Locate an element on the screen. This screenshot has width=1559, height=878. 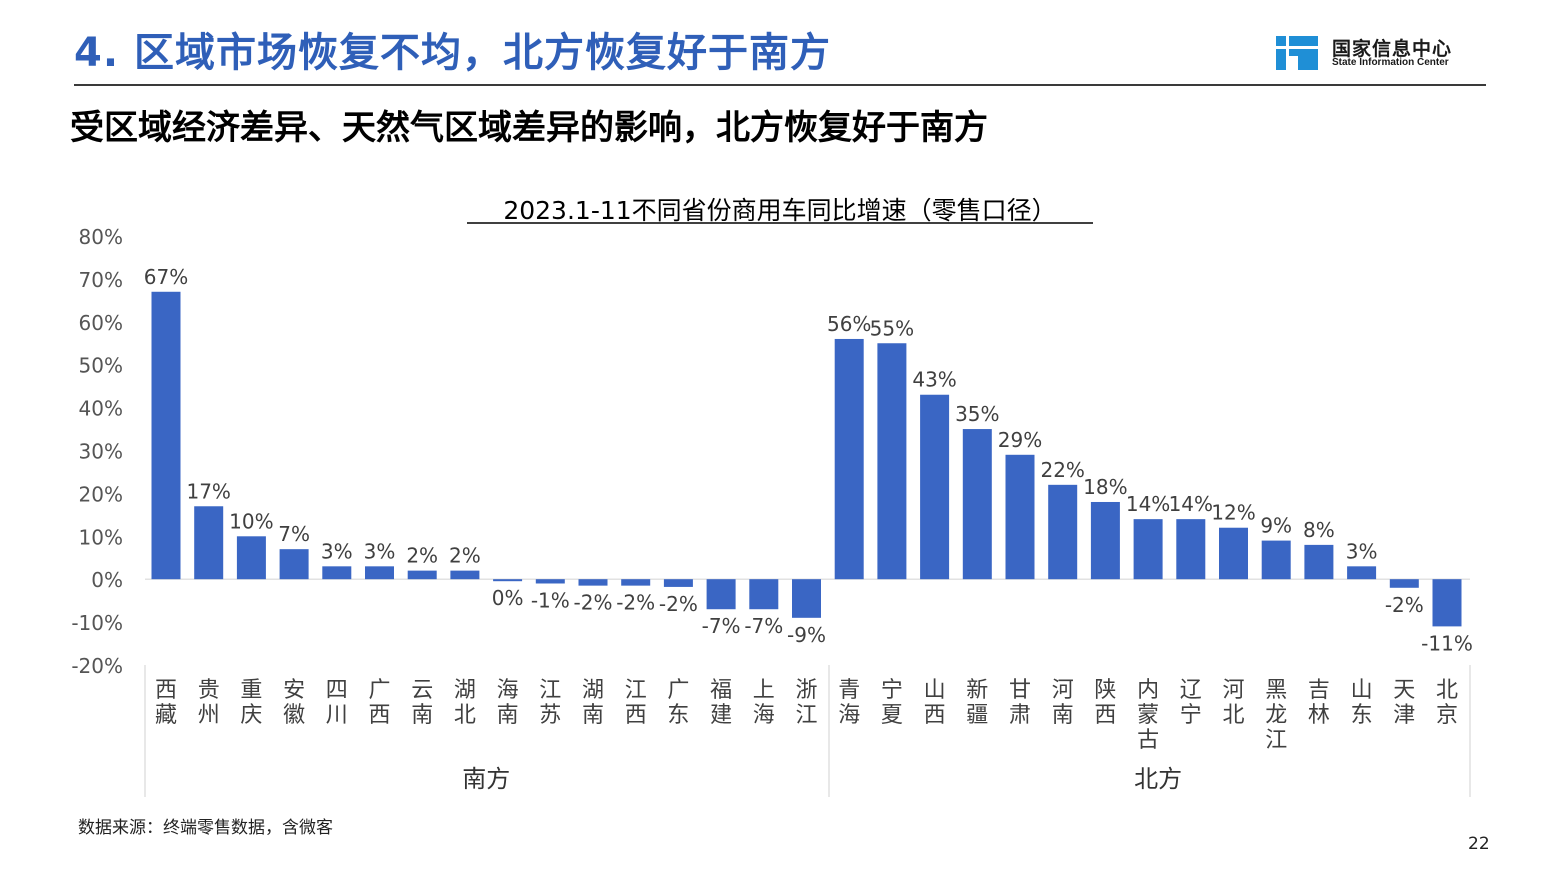
category-label-char: 夏 is located at coordinates (893, 715).